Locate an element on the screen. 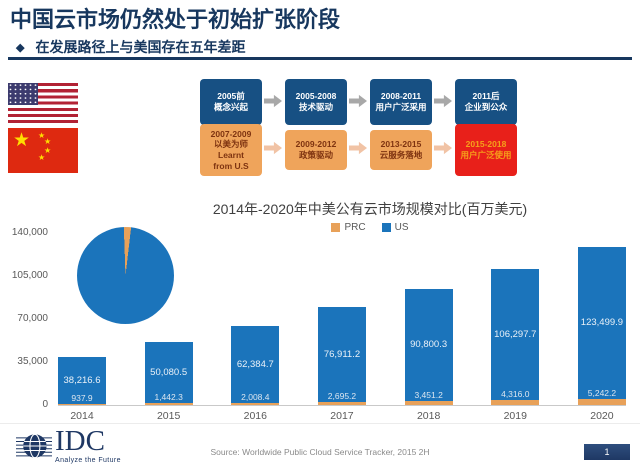 This screenshot has width=640, height=468. prc-value-label: 3,451.2 is located at coordinates (428, 394).